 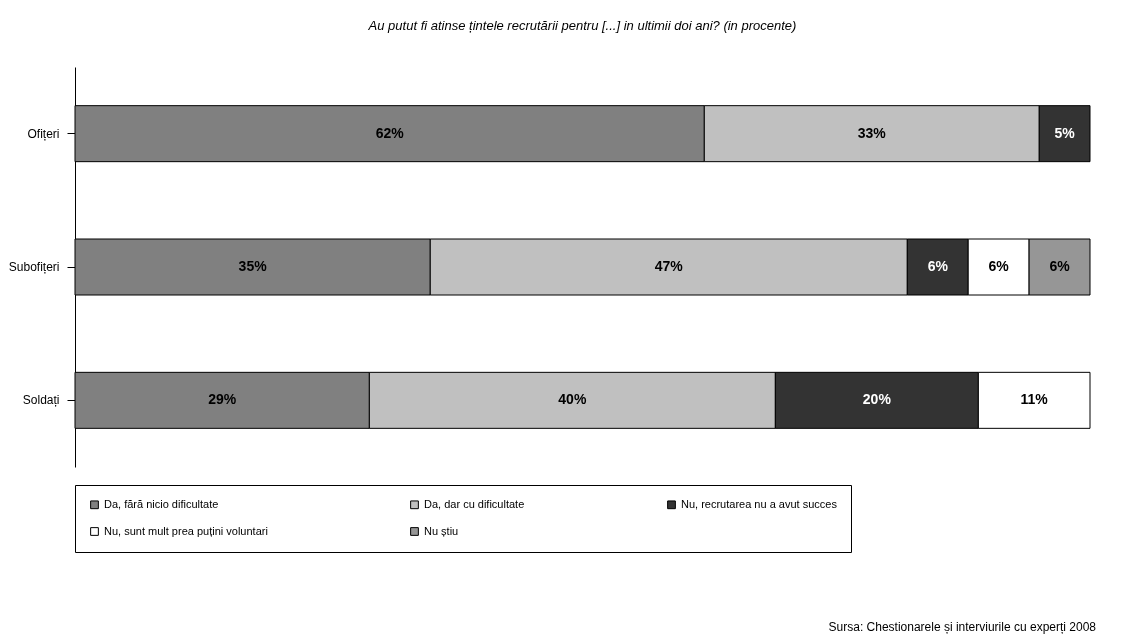 What do you see at coordinates (43, 133) in the screenshot?
I see `y-tick-label: Ofițeri` at bounding box center [43, 133].